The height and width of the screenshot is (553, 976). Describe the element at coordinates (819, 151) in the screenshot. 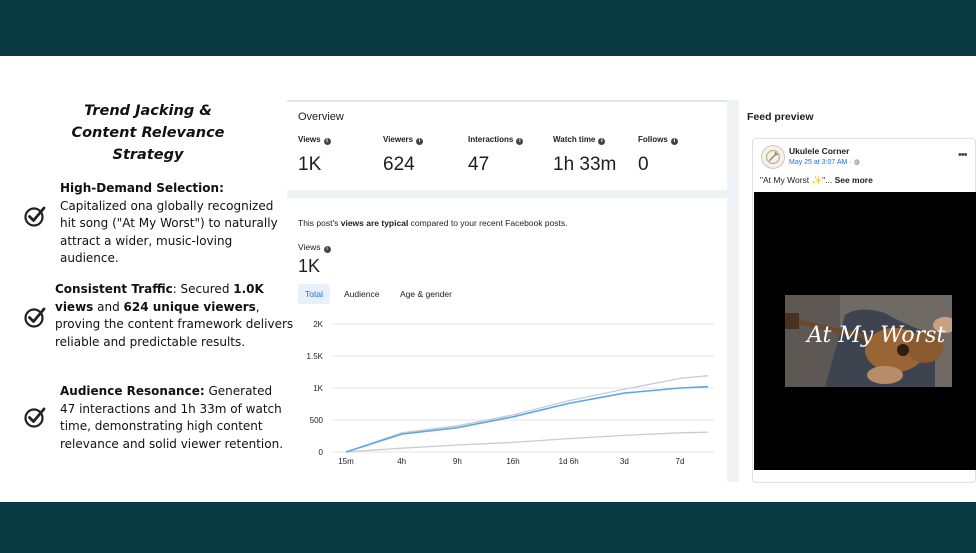

I see `page-name: Ukulele Corner` at that location.